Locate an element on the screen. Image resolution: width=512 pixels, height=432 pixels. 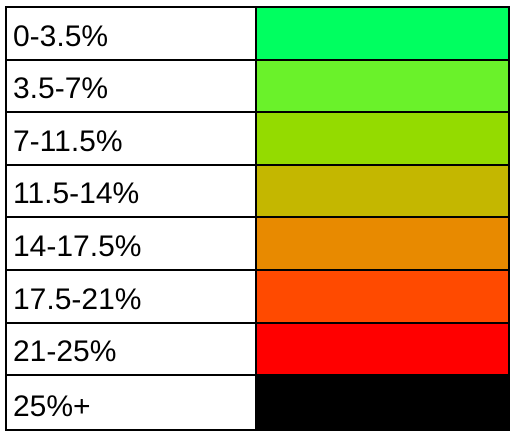
legend-label: 17.5-21% is located at coordinates (131, 296).